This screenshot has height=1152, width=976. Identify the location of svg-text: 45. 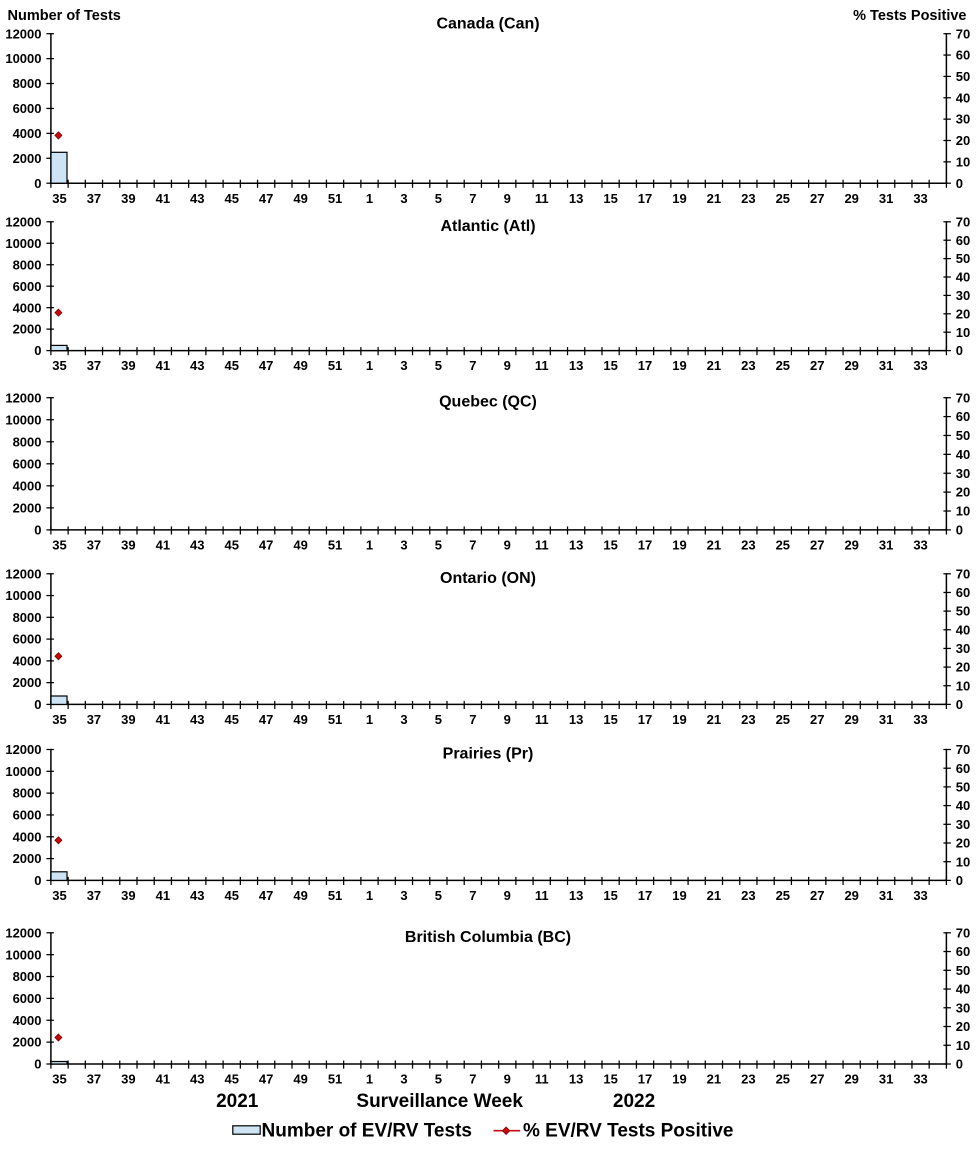
(231, 545).